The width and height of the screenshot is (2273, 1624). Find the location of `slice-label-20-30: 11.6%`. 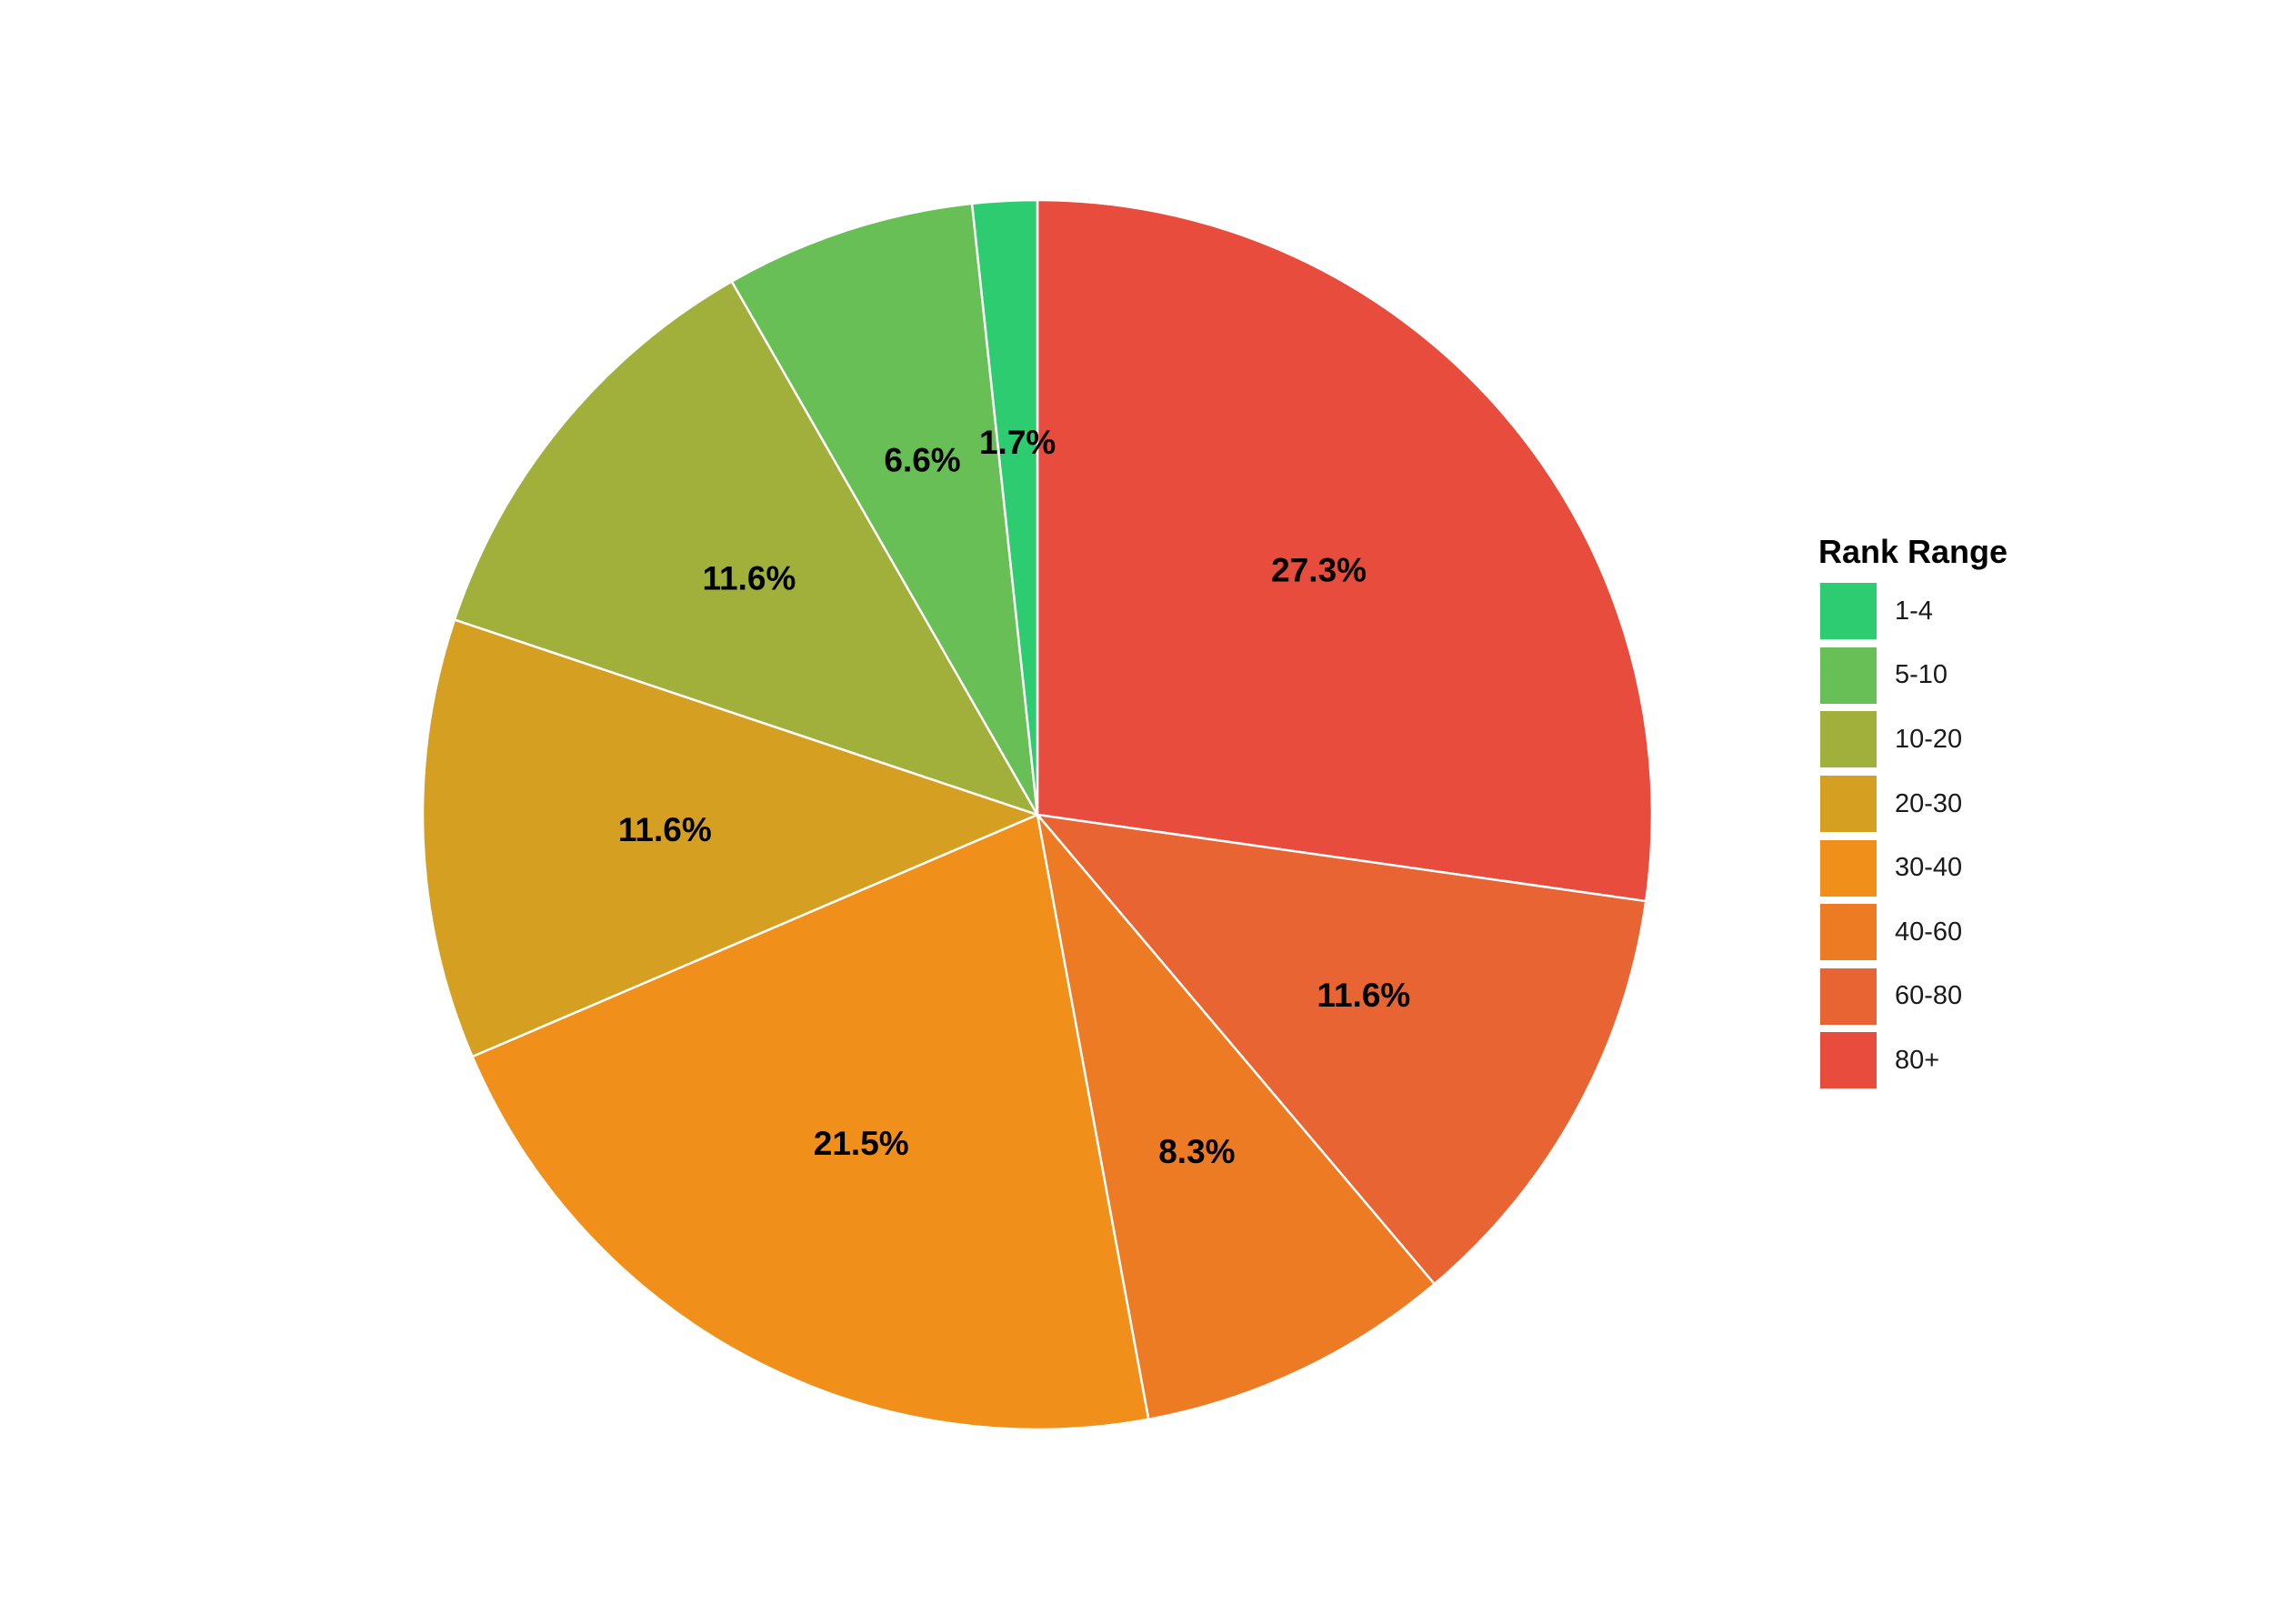

slice-label-20-30: 11.6% is located at coordinates (665, 829).